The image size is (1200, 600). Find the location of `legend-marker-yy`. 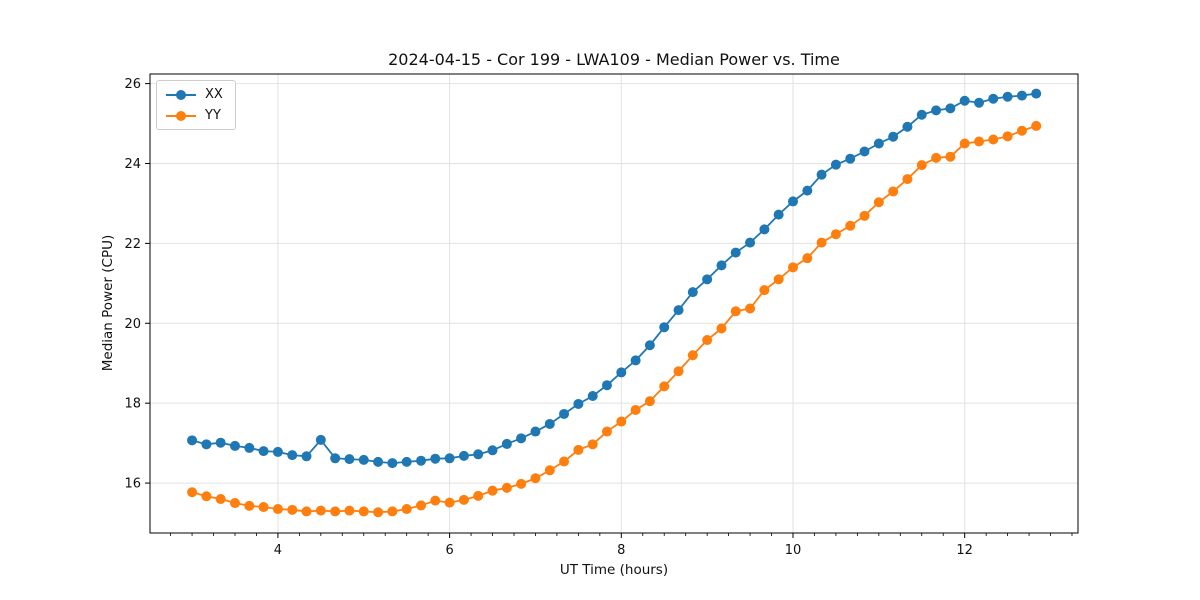

legend-marker-yy is located at coordinates (181, 116).